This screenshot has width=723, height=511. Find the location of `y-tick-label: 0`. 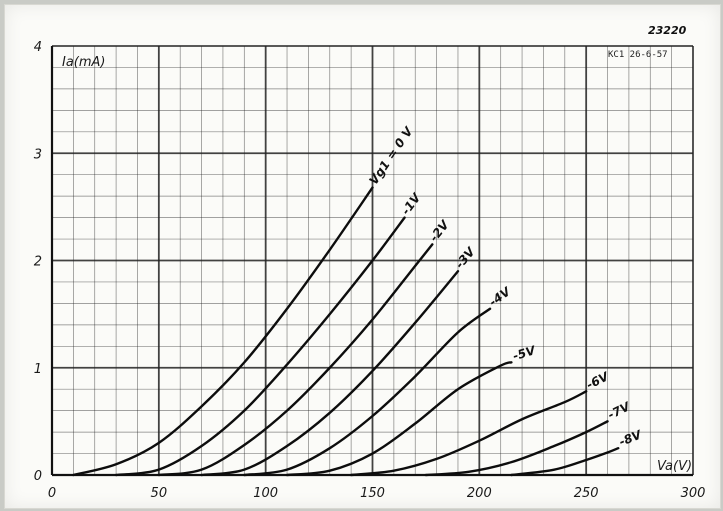

y-tick-label: 0 is located at coordinates (38, 476).